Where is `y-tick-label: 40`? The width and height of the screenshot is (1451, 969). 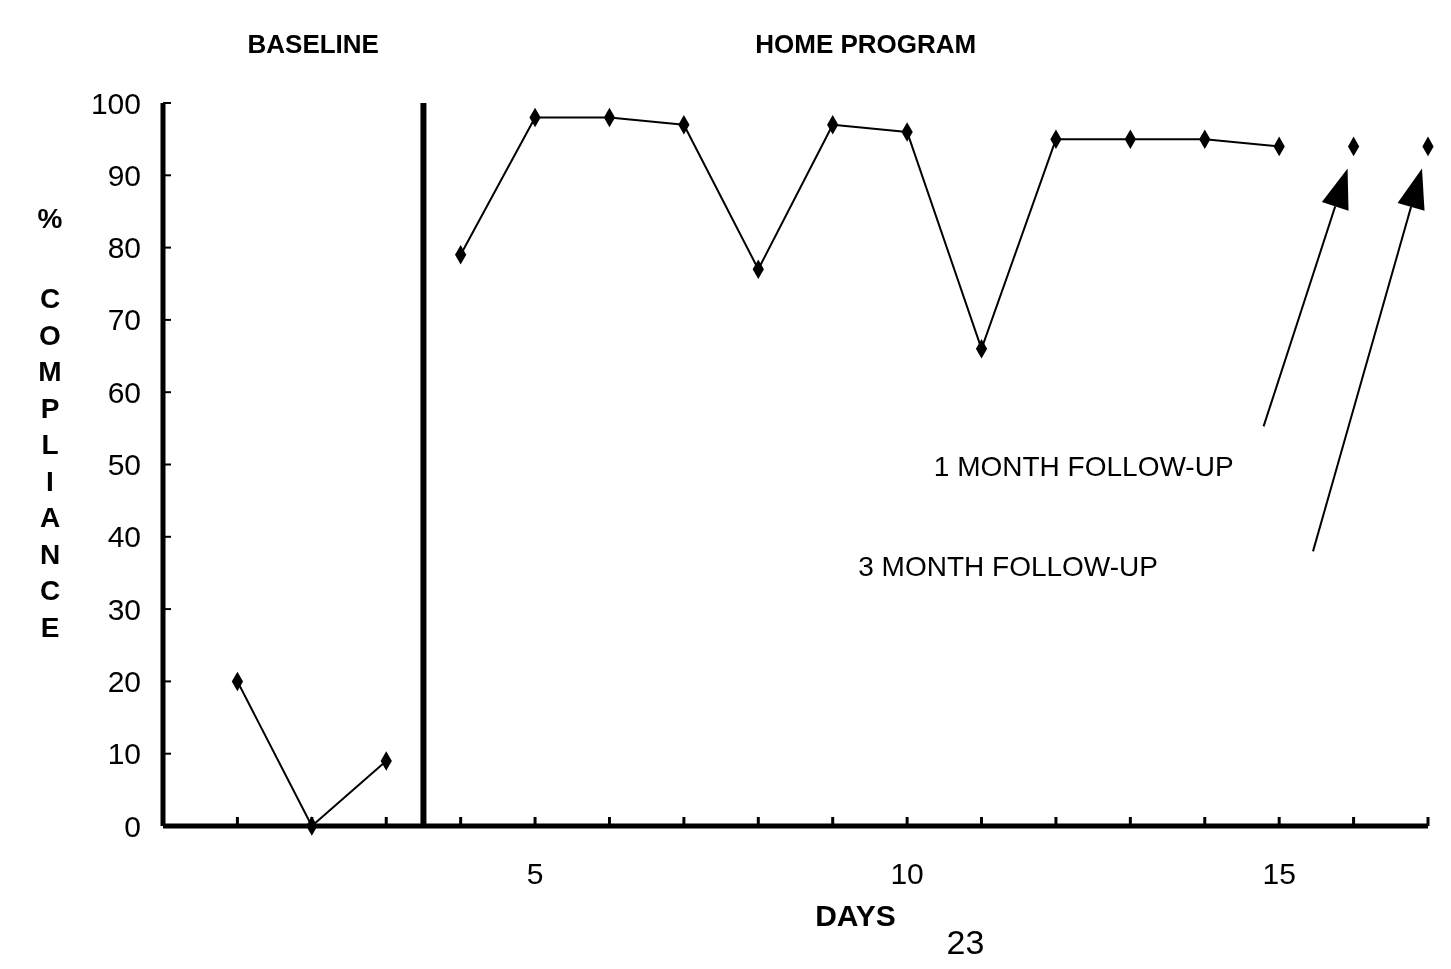
y-tick-label: 40 is located at coordinates (124, 537).